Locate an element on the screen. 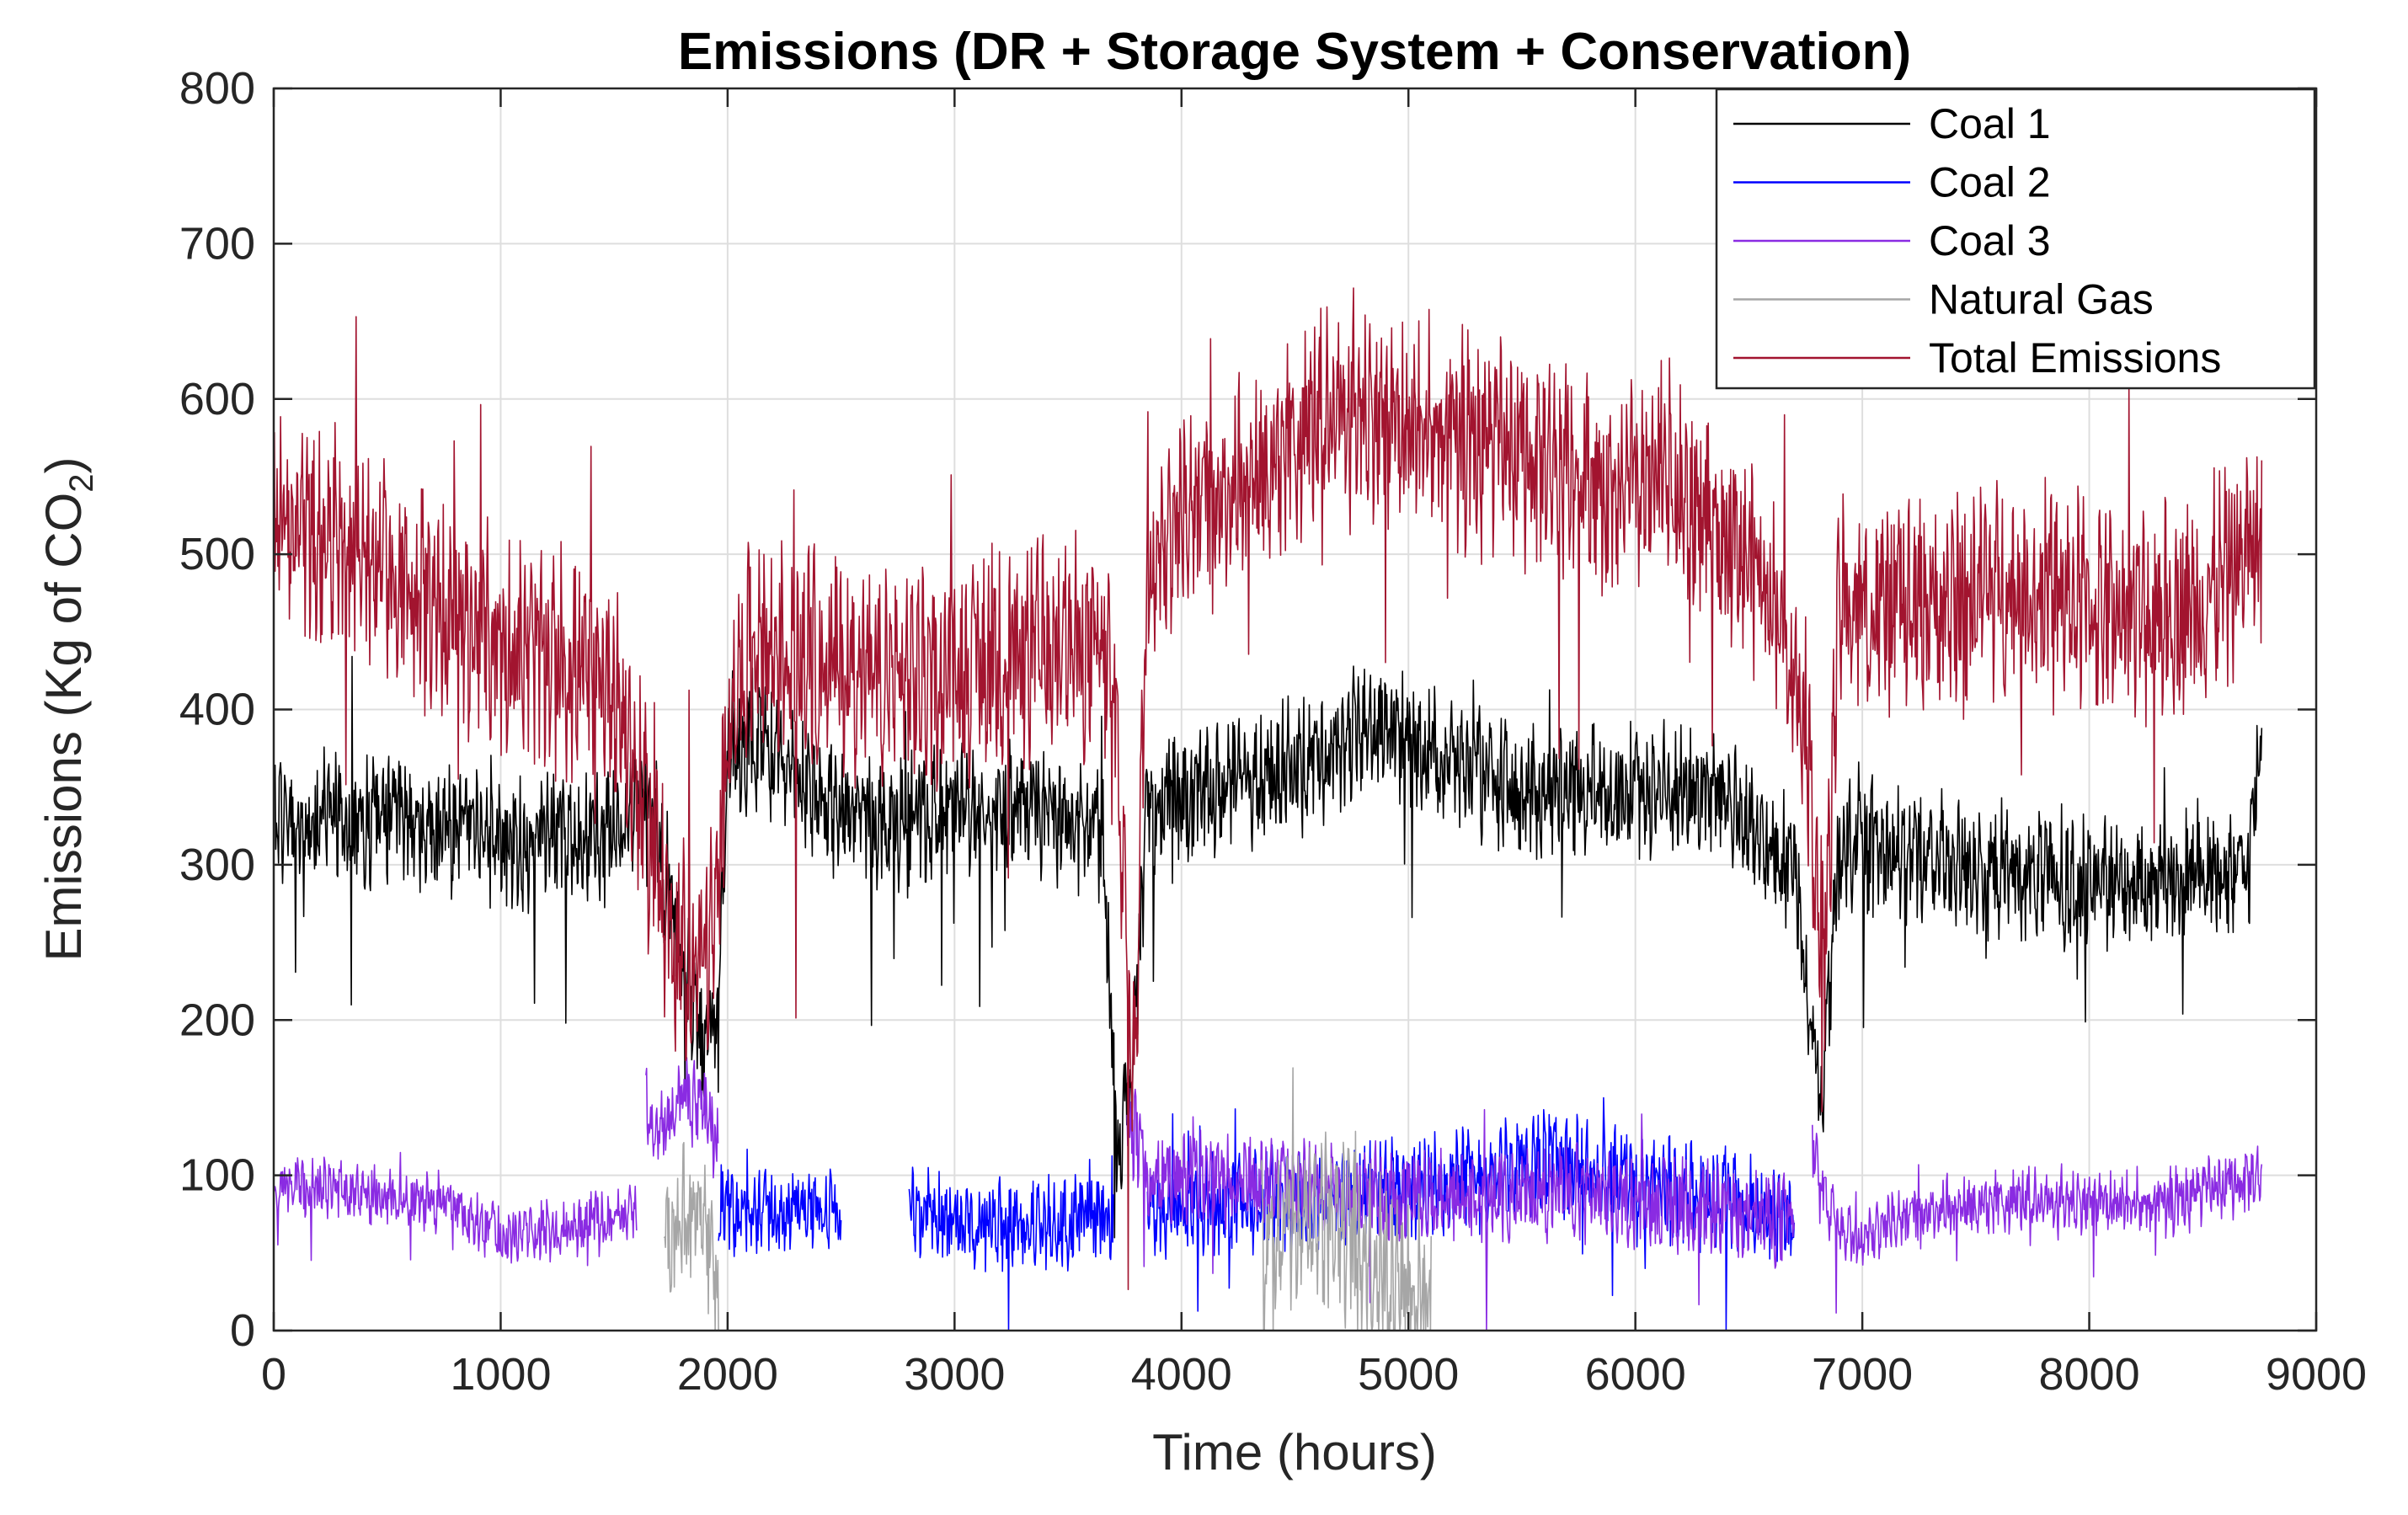 This screenshot has width=2408, height=1515. x-tick-label: 8000 is located at coordinates (2088, 1374).